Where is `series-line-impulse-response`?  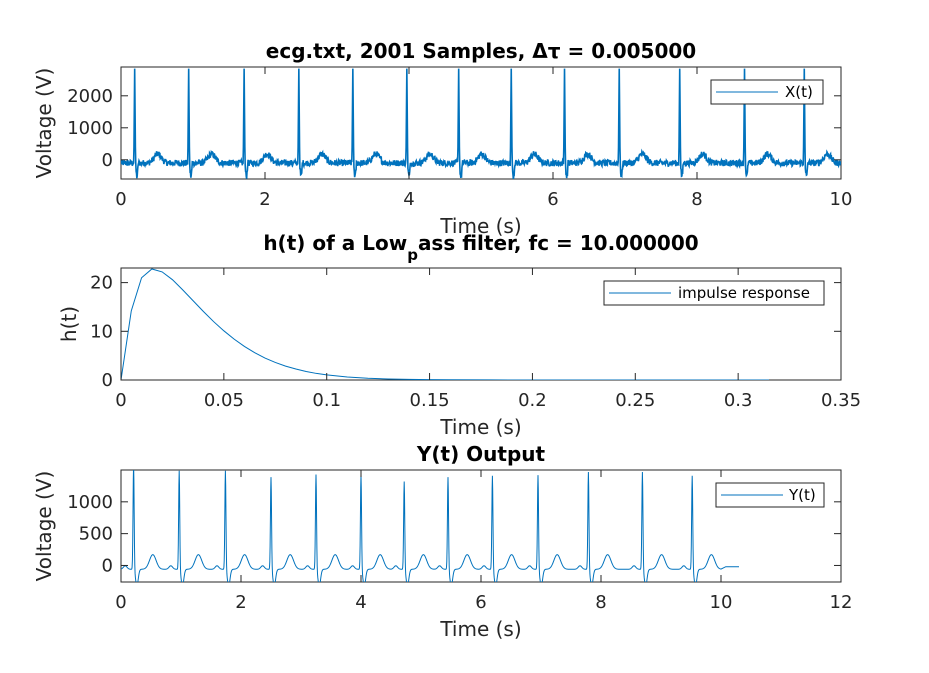 series-line-impulse-response is located at coordinates (445, 324).